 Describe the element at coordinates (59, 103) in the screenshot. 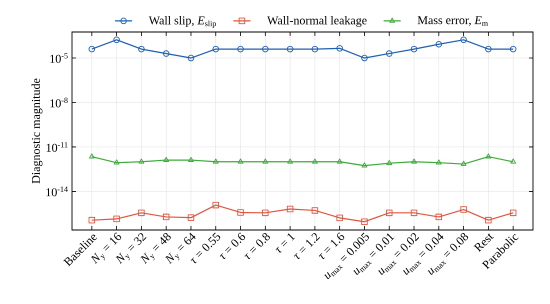

I see `y-tick-label: 10$^{-8}$` at that location.